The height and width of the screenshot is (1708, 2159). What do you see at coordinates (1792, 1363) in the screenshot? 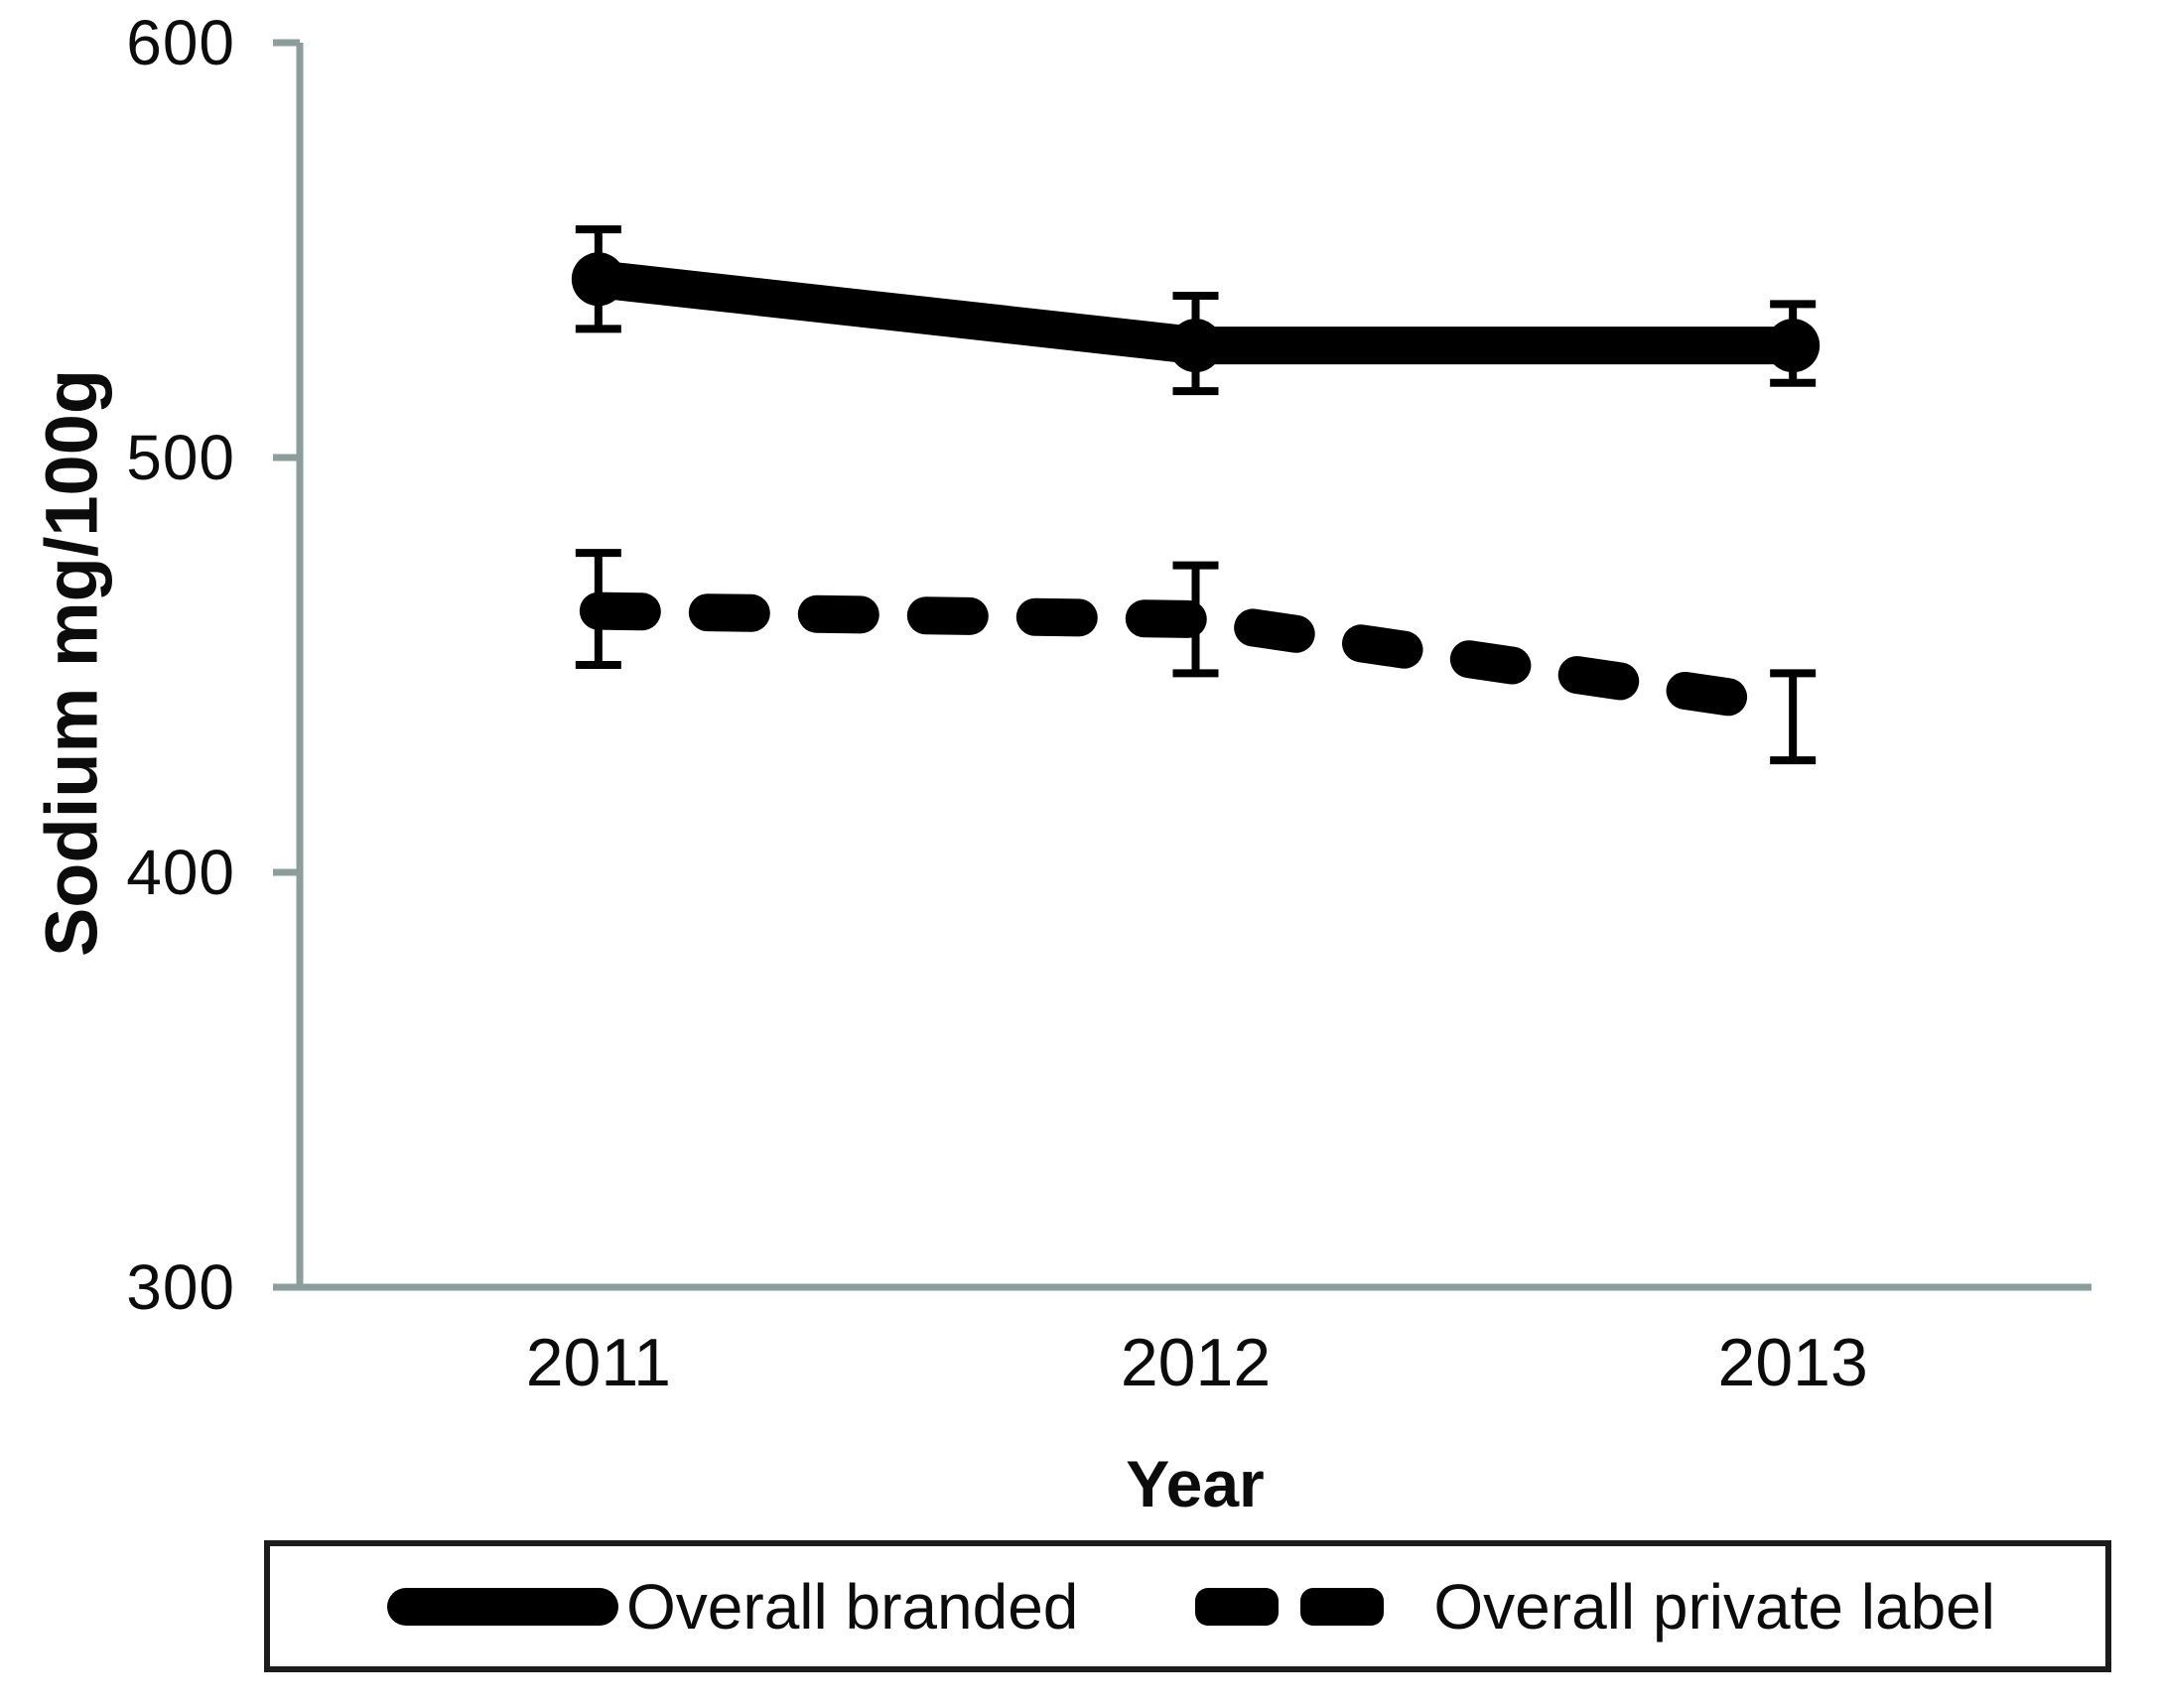
I see `x-tick-label: 2013` at bounding box center [1792, 1363].